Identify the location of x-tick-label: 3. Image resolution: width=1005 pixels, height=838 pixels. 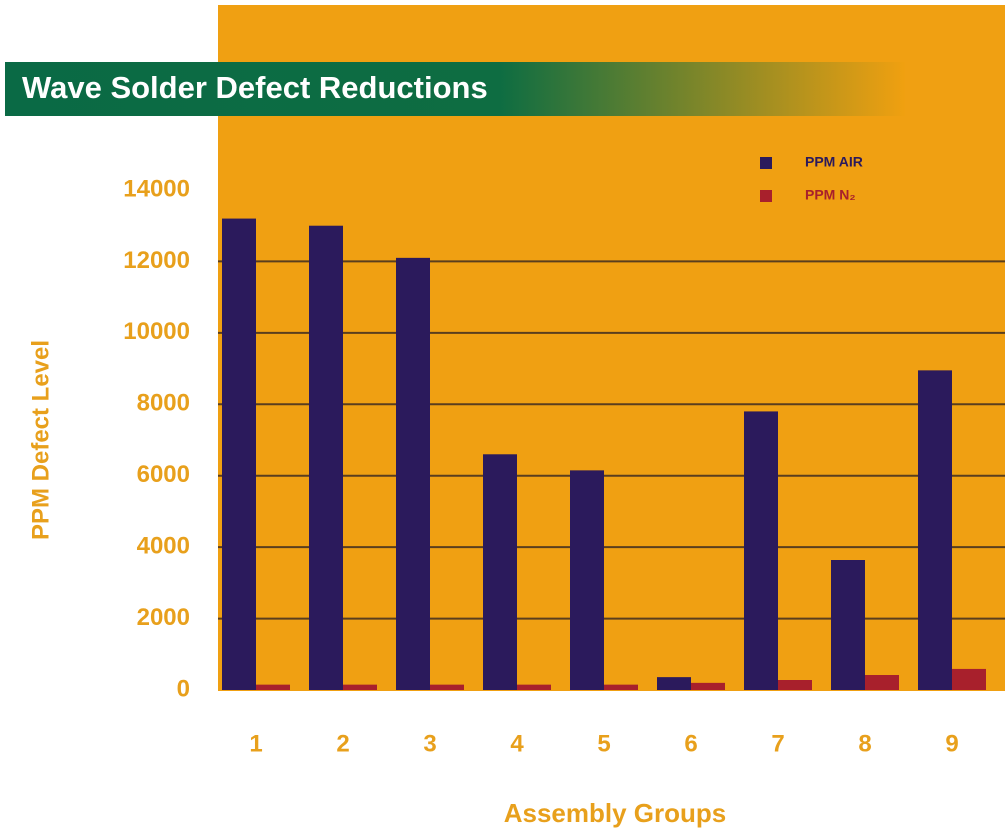
(429, 743).